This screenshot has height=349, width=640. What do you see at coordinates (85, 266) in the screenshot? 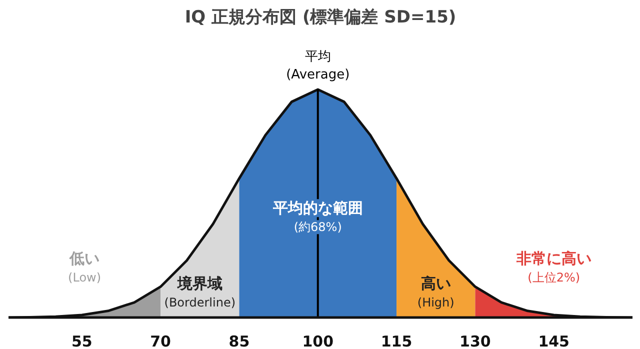
I see `series-label: 低い (Low)` at bounding box center [85, 266].